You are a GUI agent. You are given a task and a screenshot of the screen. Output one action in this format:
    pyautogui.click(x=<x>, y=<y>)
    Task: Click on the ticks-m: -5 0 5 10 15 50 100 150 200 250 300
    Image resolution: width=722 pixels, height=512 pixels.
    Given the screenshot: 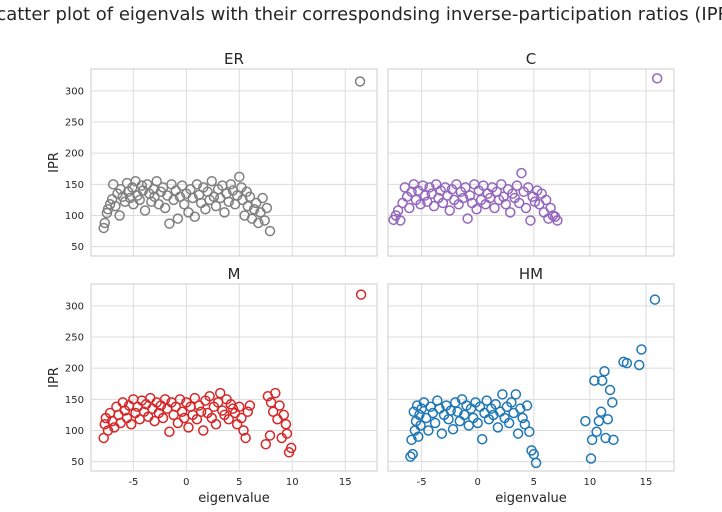 What is the action you would take?
    pyautogui.click(x=208, y=394)
    